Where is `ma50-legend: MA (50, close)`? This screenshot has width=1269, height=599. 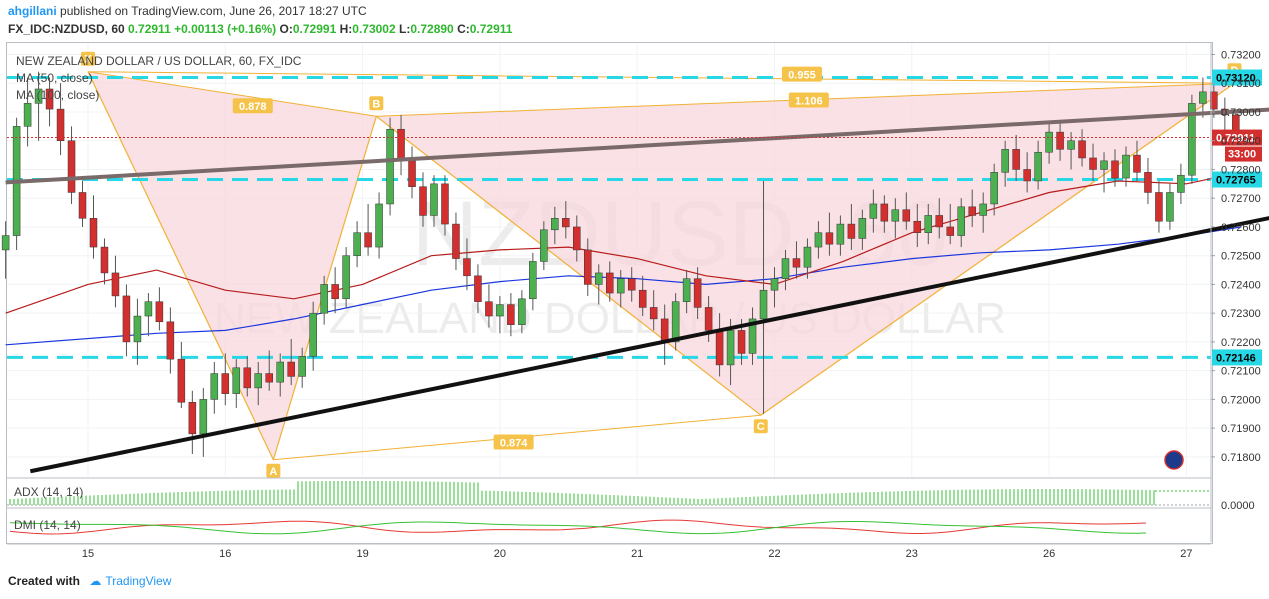 ma50-legend: MA (50, close) is located at coordinates (54, 78).